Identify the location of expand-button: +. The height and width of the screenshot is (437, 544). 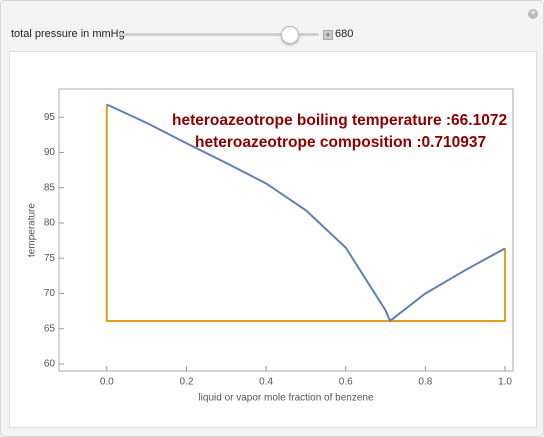
(328, 35).